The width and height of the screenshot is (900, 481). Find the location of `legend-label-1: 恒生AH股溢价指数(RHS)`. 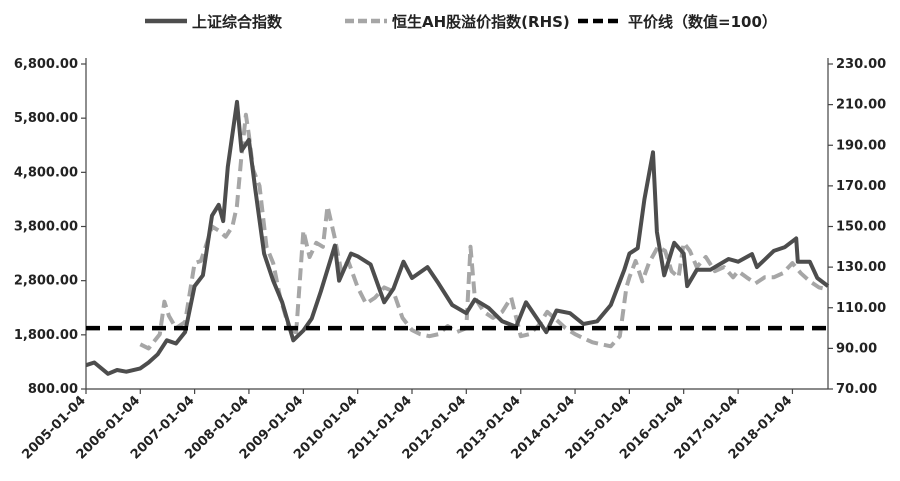

legend-label-1: 恒生AH股溢价指数(RHS) is located at coordinates (481, 22).